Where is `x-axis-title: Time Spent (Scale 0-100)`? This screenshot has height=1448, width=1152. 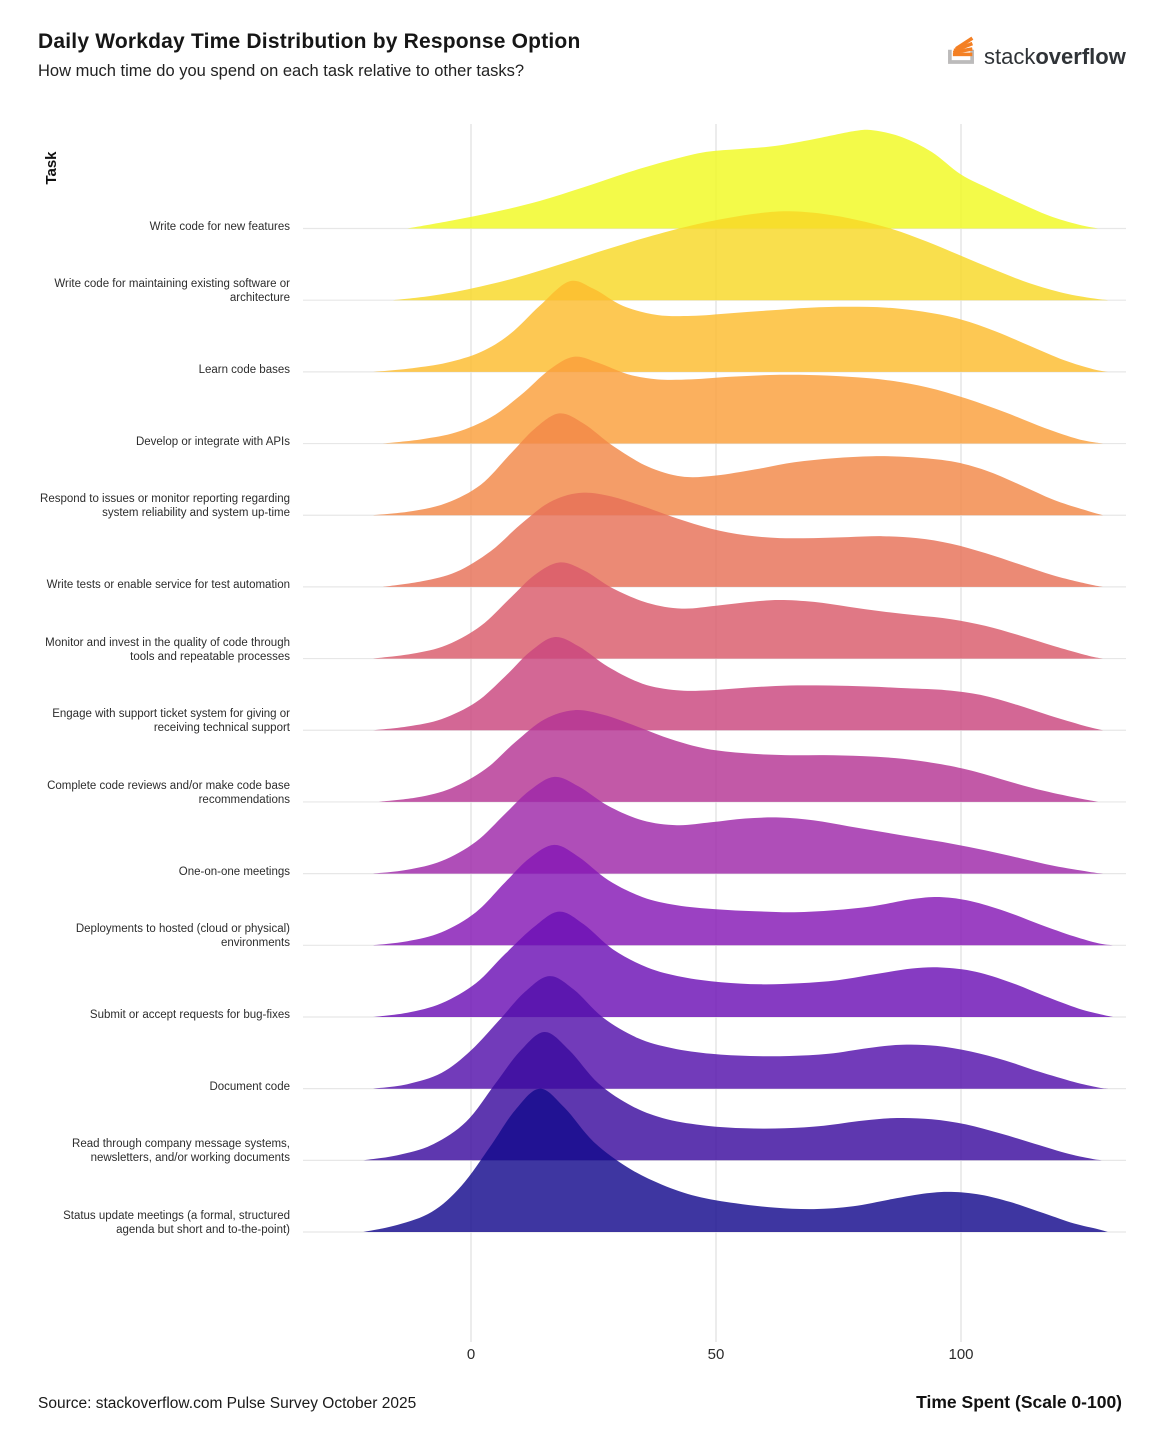
x-axis-title: Time Spent (Scale 0-100) is located at coordinates (1019, 1402).